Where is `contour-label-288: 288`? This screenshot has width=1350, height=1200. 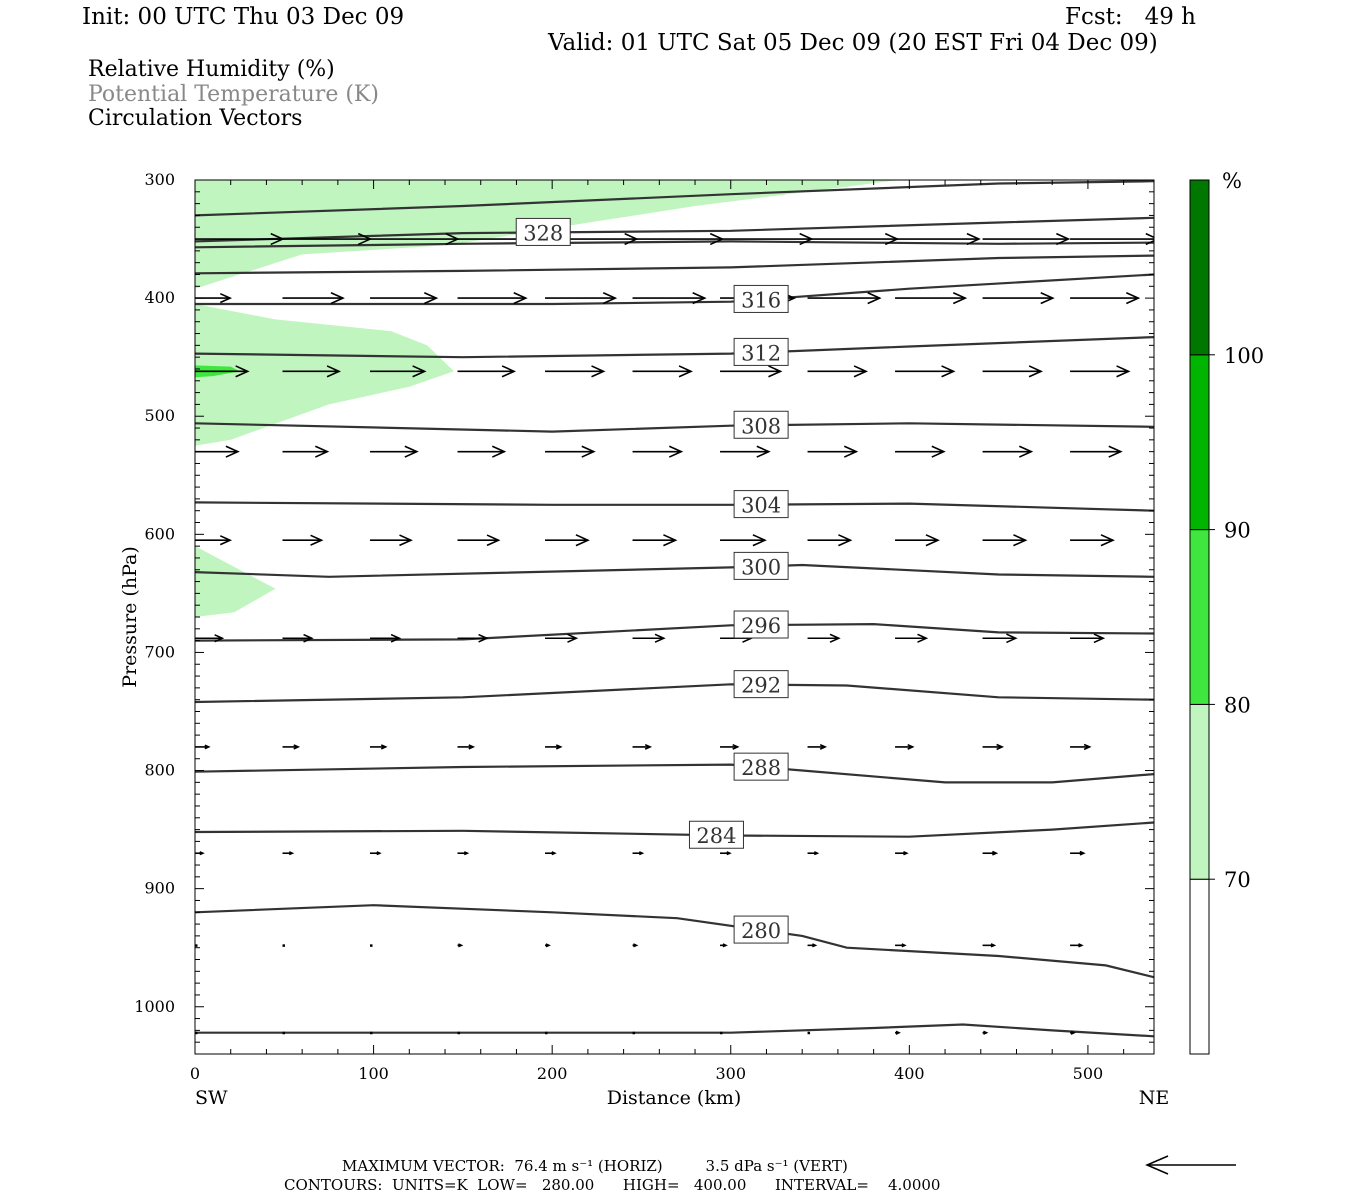
contour-label-288: 288 is located at coordinates (761, 766).